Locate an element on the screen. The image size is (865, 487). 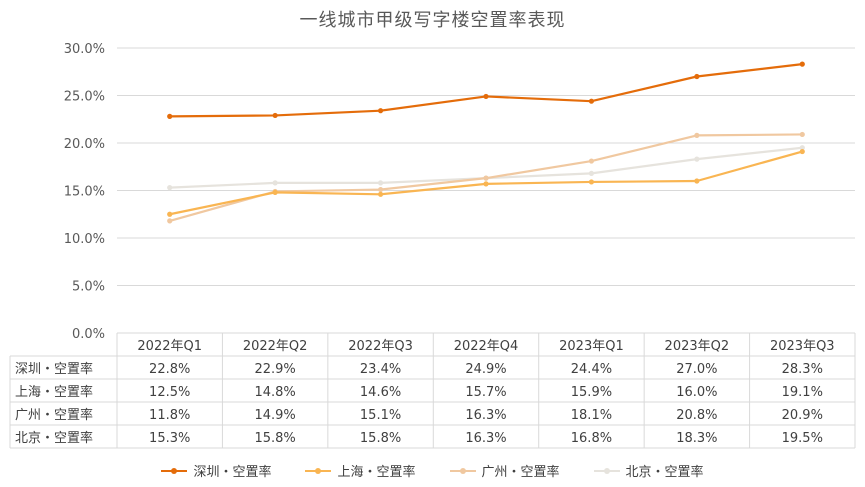
table-cell: 24.9% is located at coordinates (485, 369).